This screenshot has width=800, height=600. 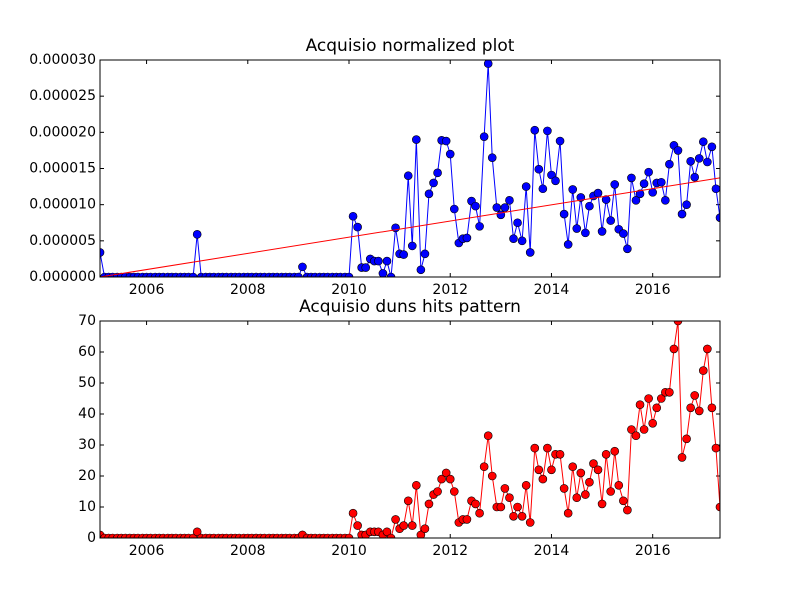 What do you see at coordinates (349, 551) in the screenshot?
I see `x-tick-label: 2010` at bounding box center [349, 551].